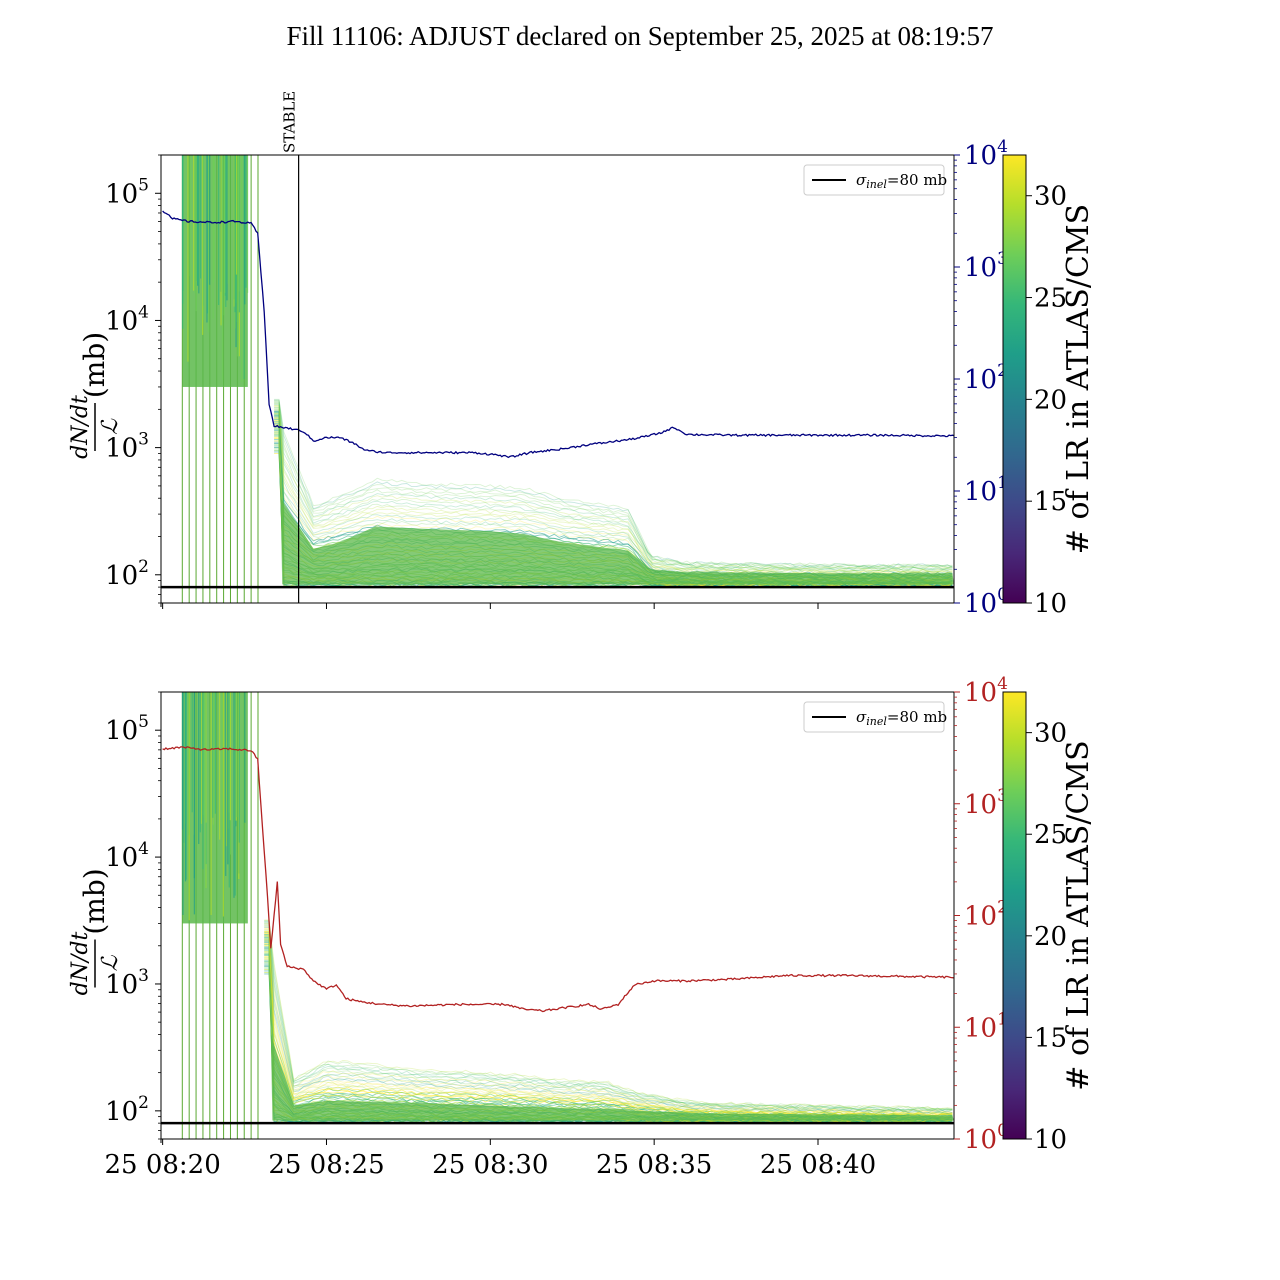 The width and height of the screenshot is (1280, 1280). What do you see at coordinates (290, 122) in the screenshot?
I see `stable-label: STABLE` at bounding box center [290, 122].